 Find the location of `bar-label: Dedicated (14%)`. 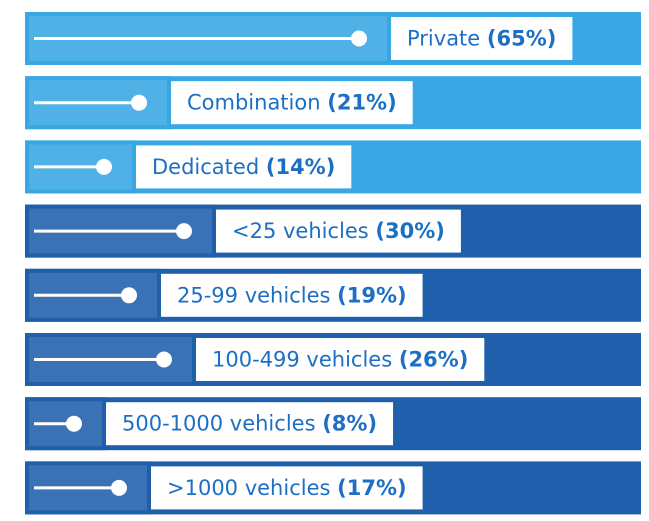

bar-label: Dedicated (14%) is located at coordinates (243, 167).